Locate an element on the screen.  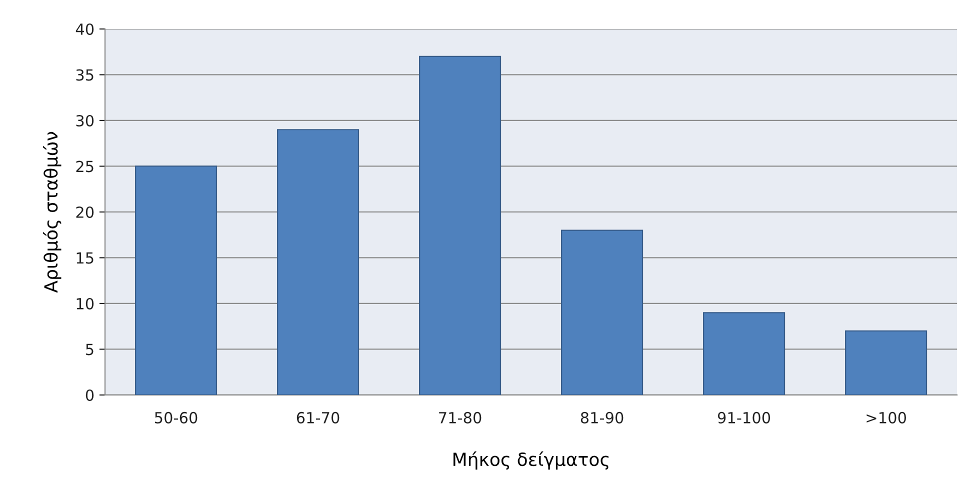
y-tick-label: 15 is located at coordinates (85, 258).